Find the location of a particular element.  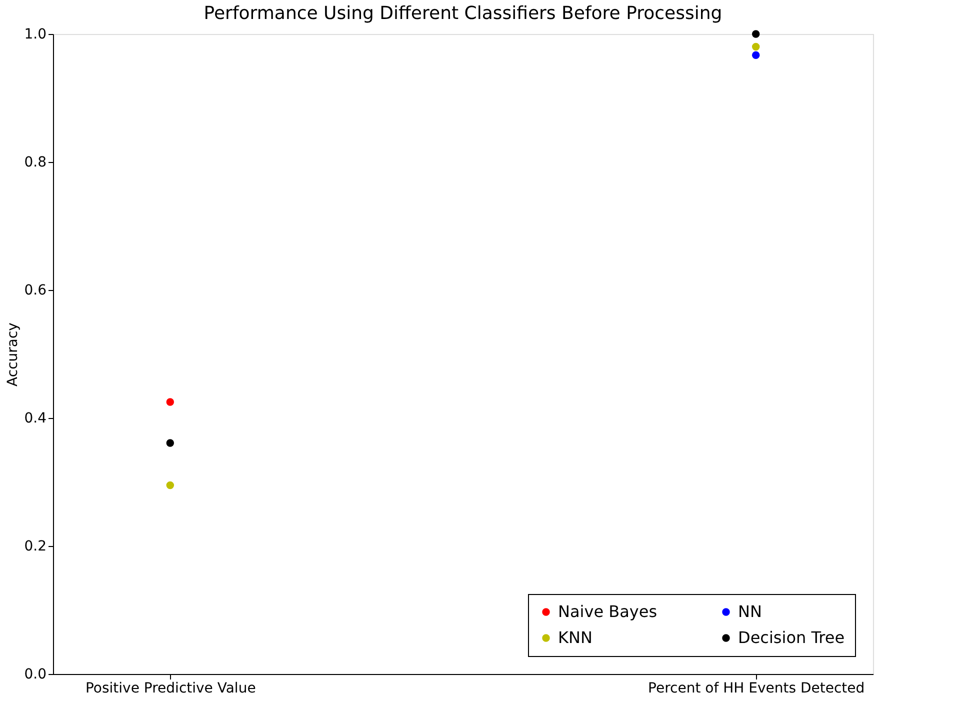

y-tick-label: 0.0 is located at coordinates (35, 674).